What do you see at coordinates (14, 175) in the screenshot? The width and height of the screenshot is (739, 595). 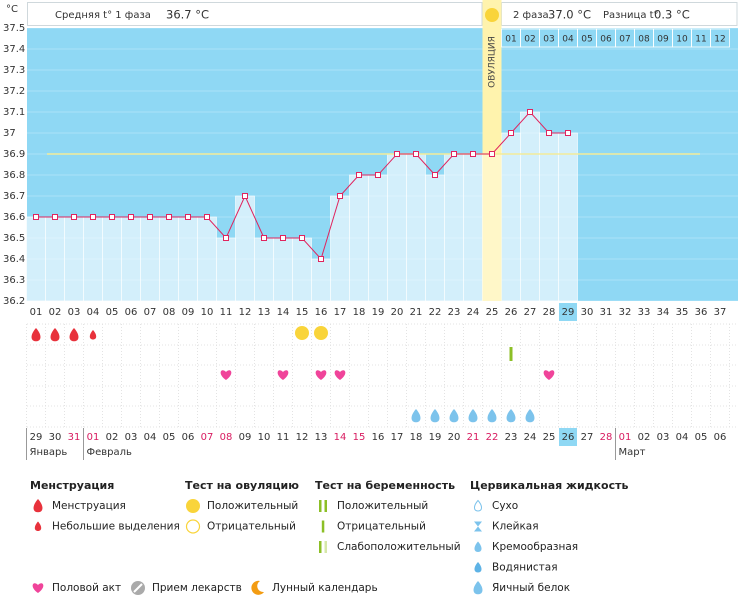 I see `y-tick-label: 36.8` at bounding box center [14, 175].